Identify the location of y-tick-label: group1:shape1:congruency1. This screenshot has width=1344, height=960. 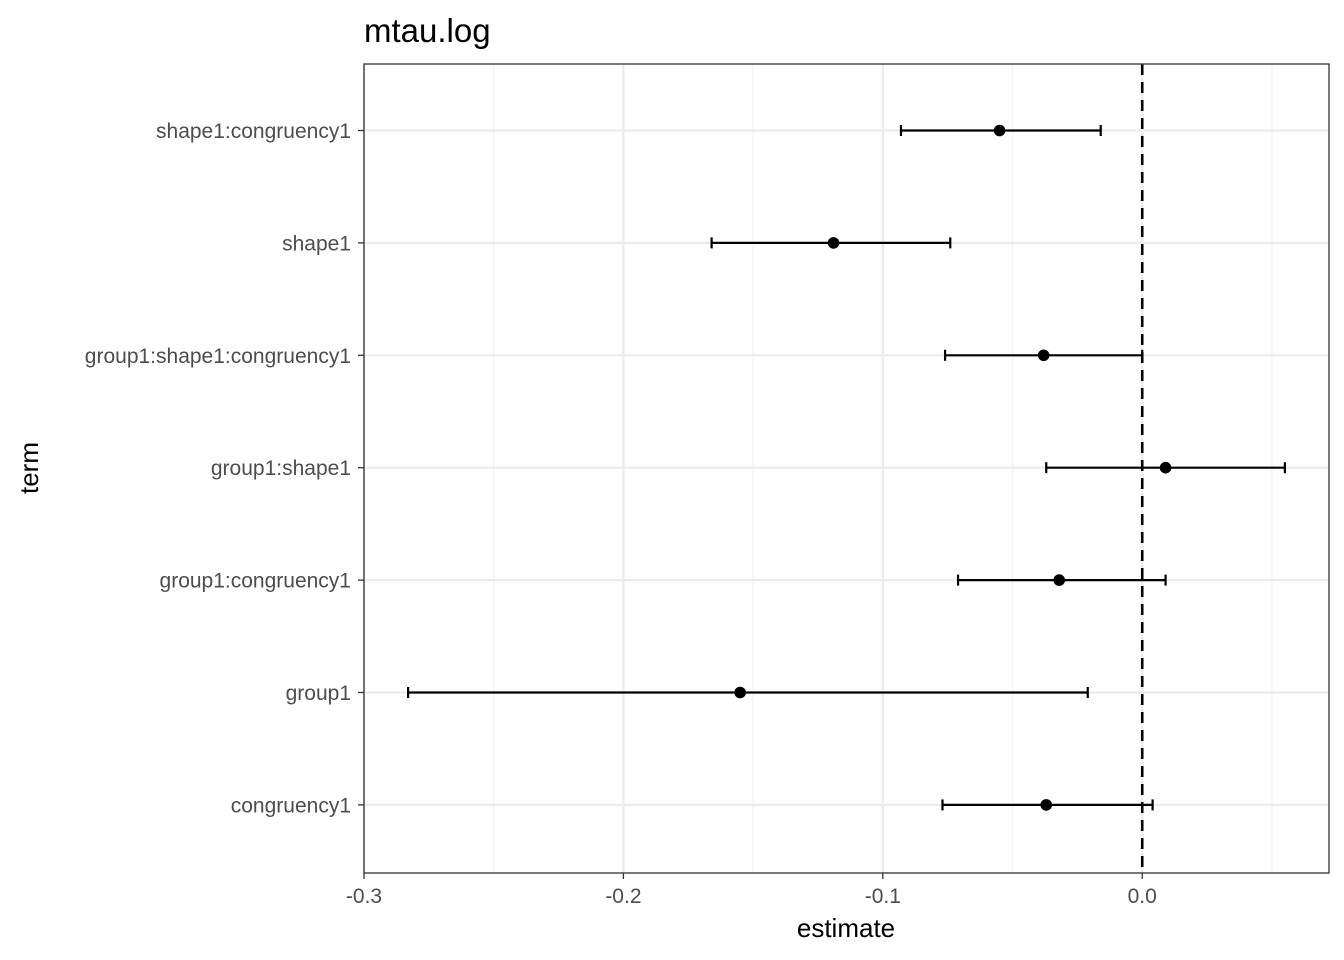
(218, 356).